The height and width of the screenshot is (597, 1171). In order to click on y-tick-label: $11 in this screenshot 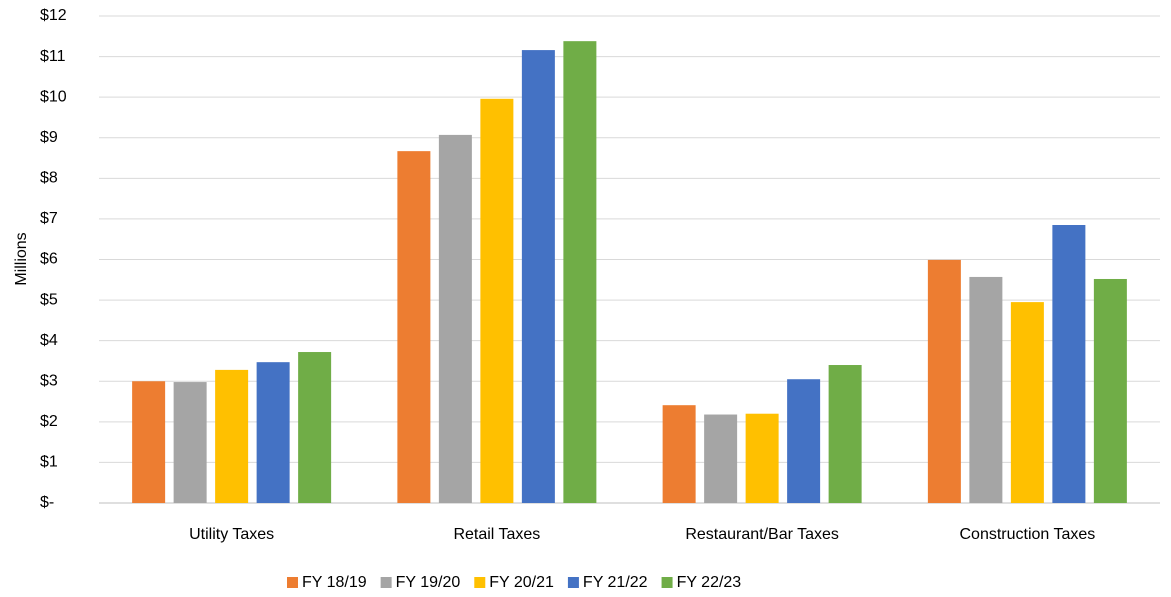, I will do `click(53, 56)`.